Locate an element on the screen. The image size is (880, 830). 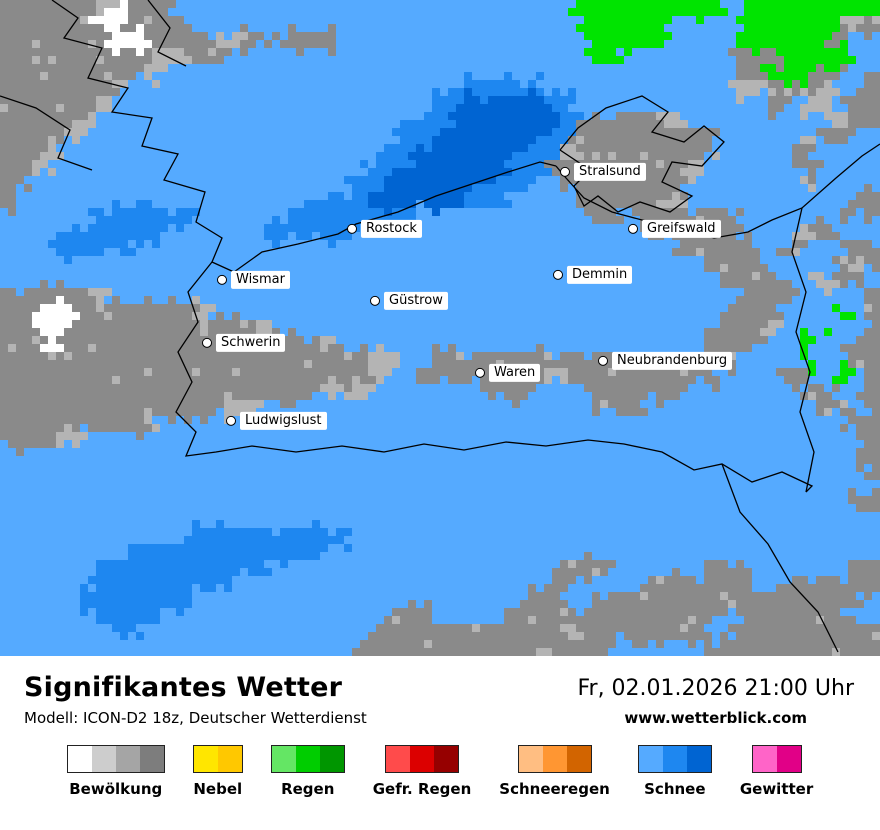
city-marker: Rostock is located at coordinates (384, 229).